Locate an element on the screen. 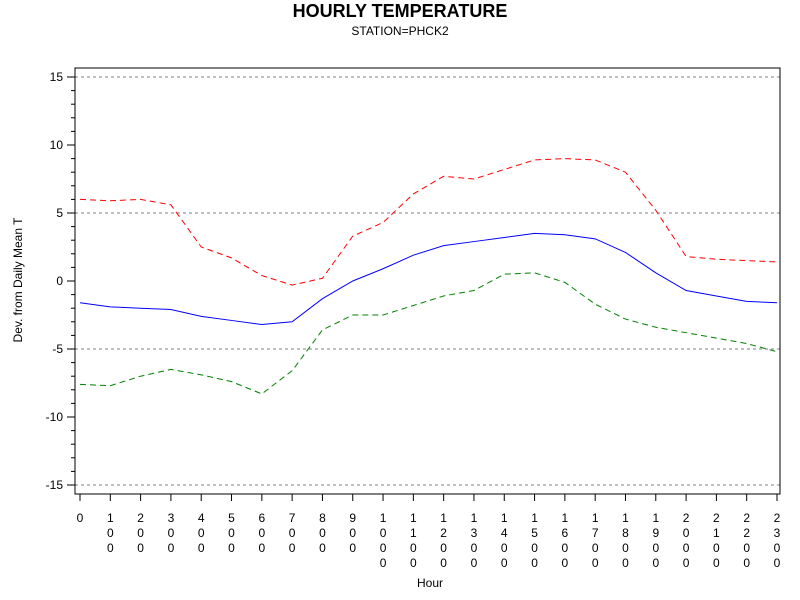 This screenshot has height=600, width=800. y-tick-label: 0 is located at coordinates (59, 281).